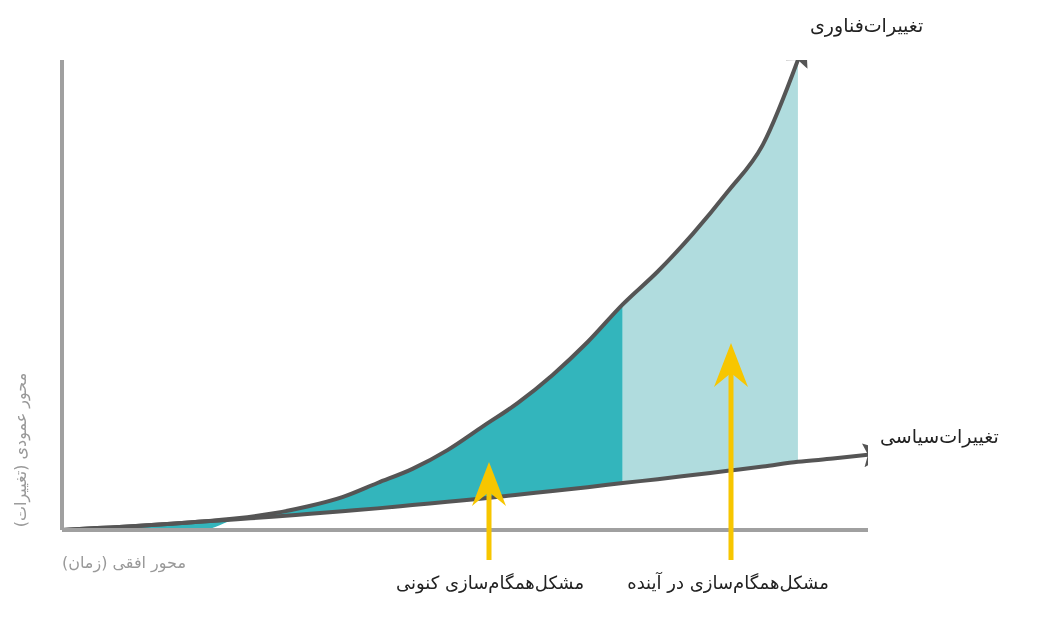  What do you see at coordinates (20, 450) in the screenshot?
I see `y-axis-title: محور عمودی (تغییرات)` at bounding box center [20, 450].